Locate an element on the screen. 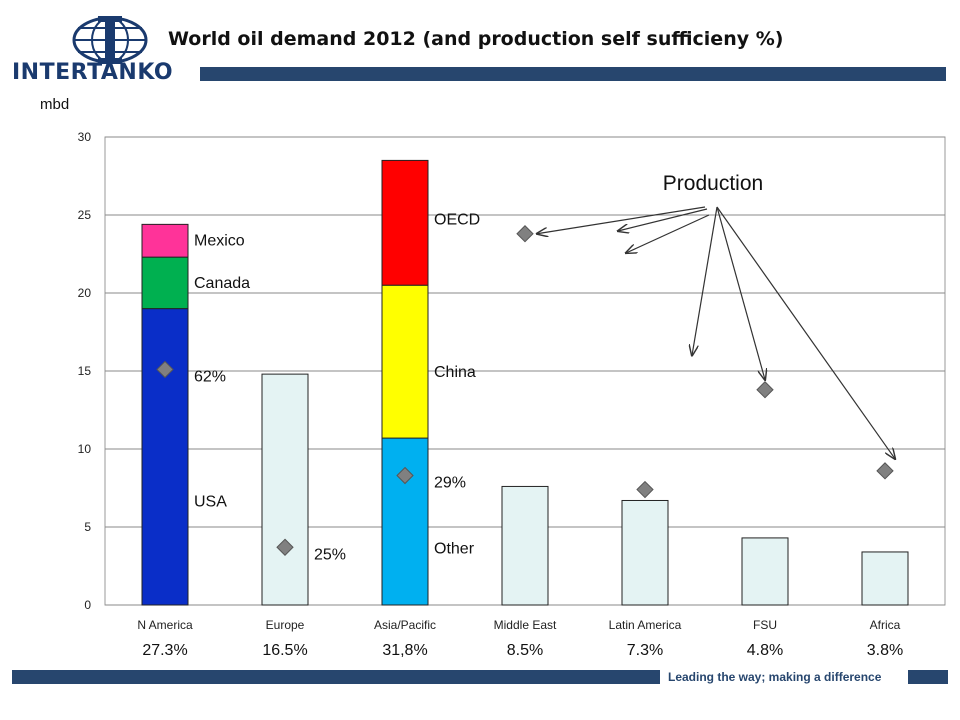 The height and width of the screenshot is (720, 960). bar-segment-canada is located at coordinates (165, 283).